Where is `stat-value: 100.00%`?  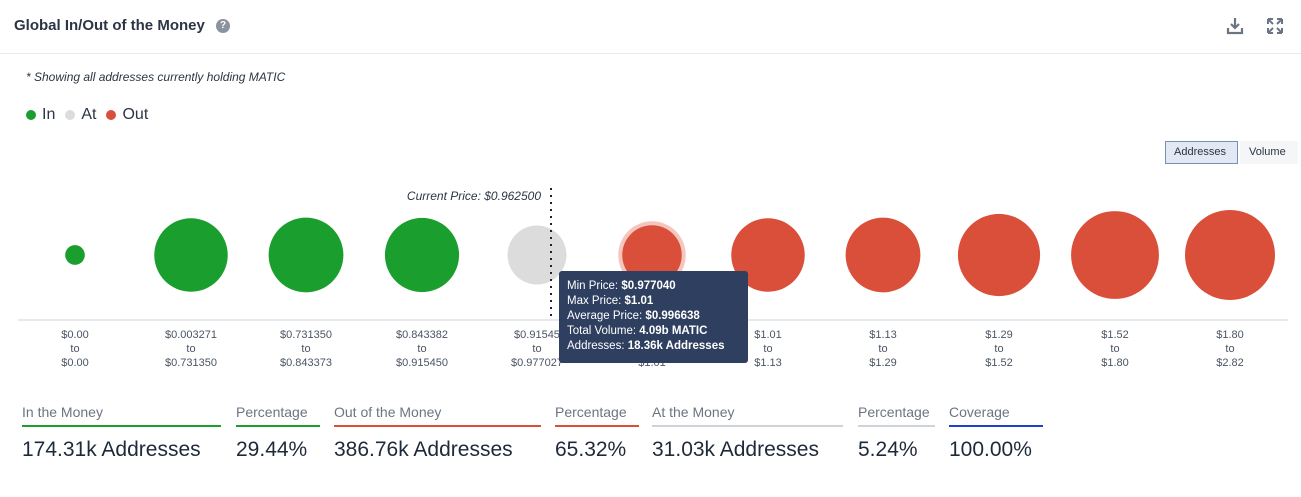
stat-value: 100.00% is located at coordinates (990, 449).